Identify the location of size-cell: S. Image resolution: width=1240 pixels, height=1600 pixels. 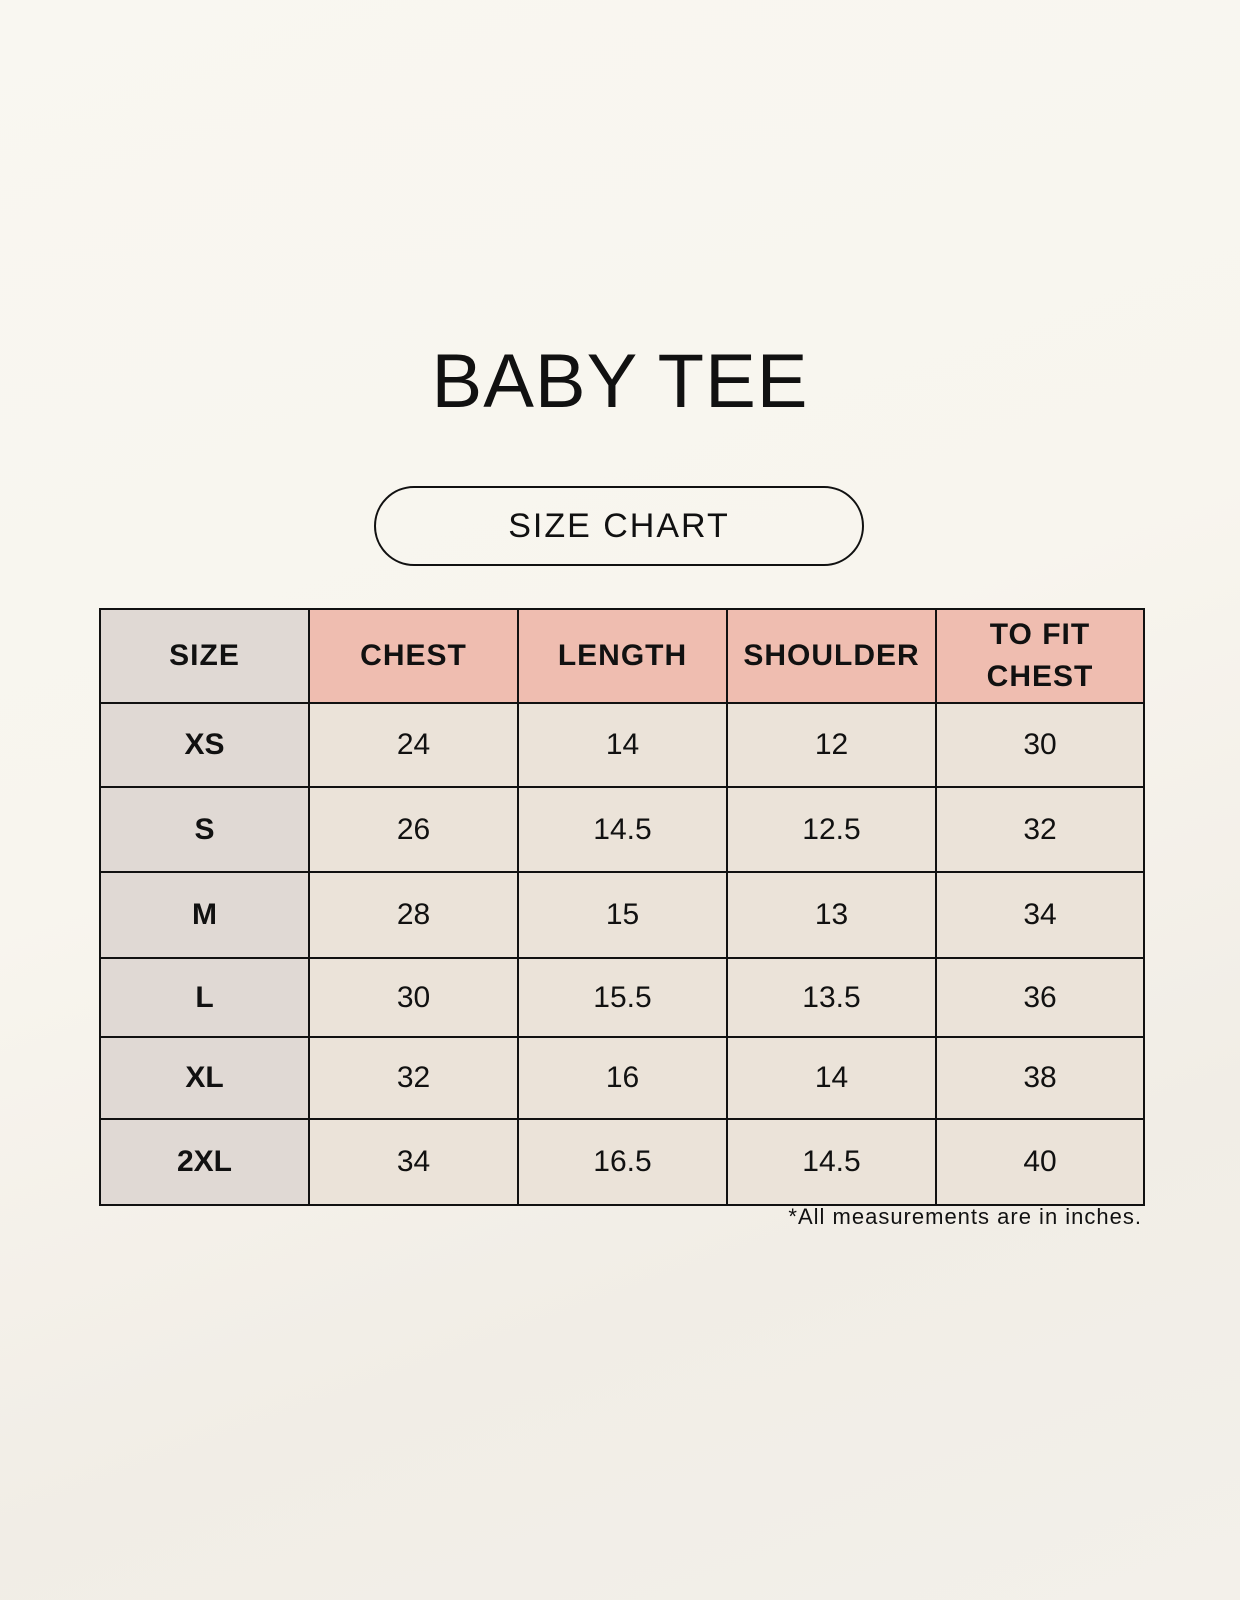
(204, 829).